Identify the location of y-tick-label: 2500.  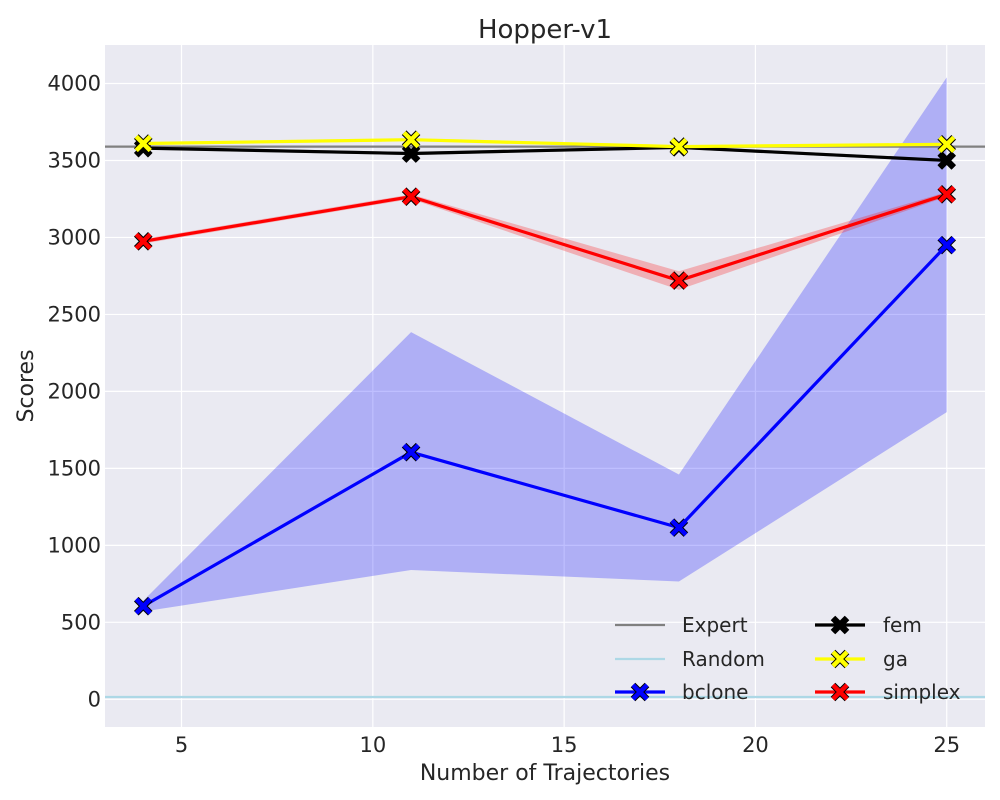
(74, 314).